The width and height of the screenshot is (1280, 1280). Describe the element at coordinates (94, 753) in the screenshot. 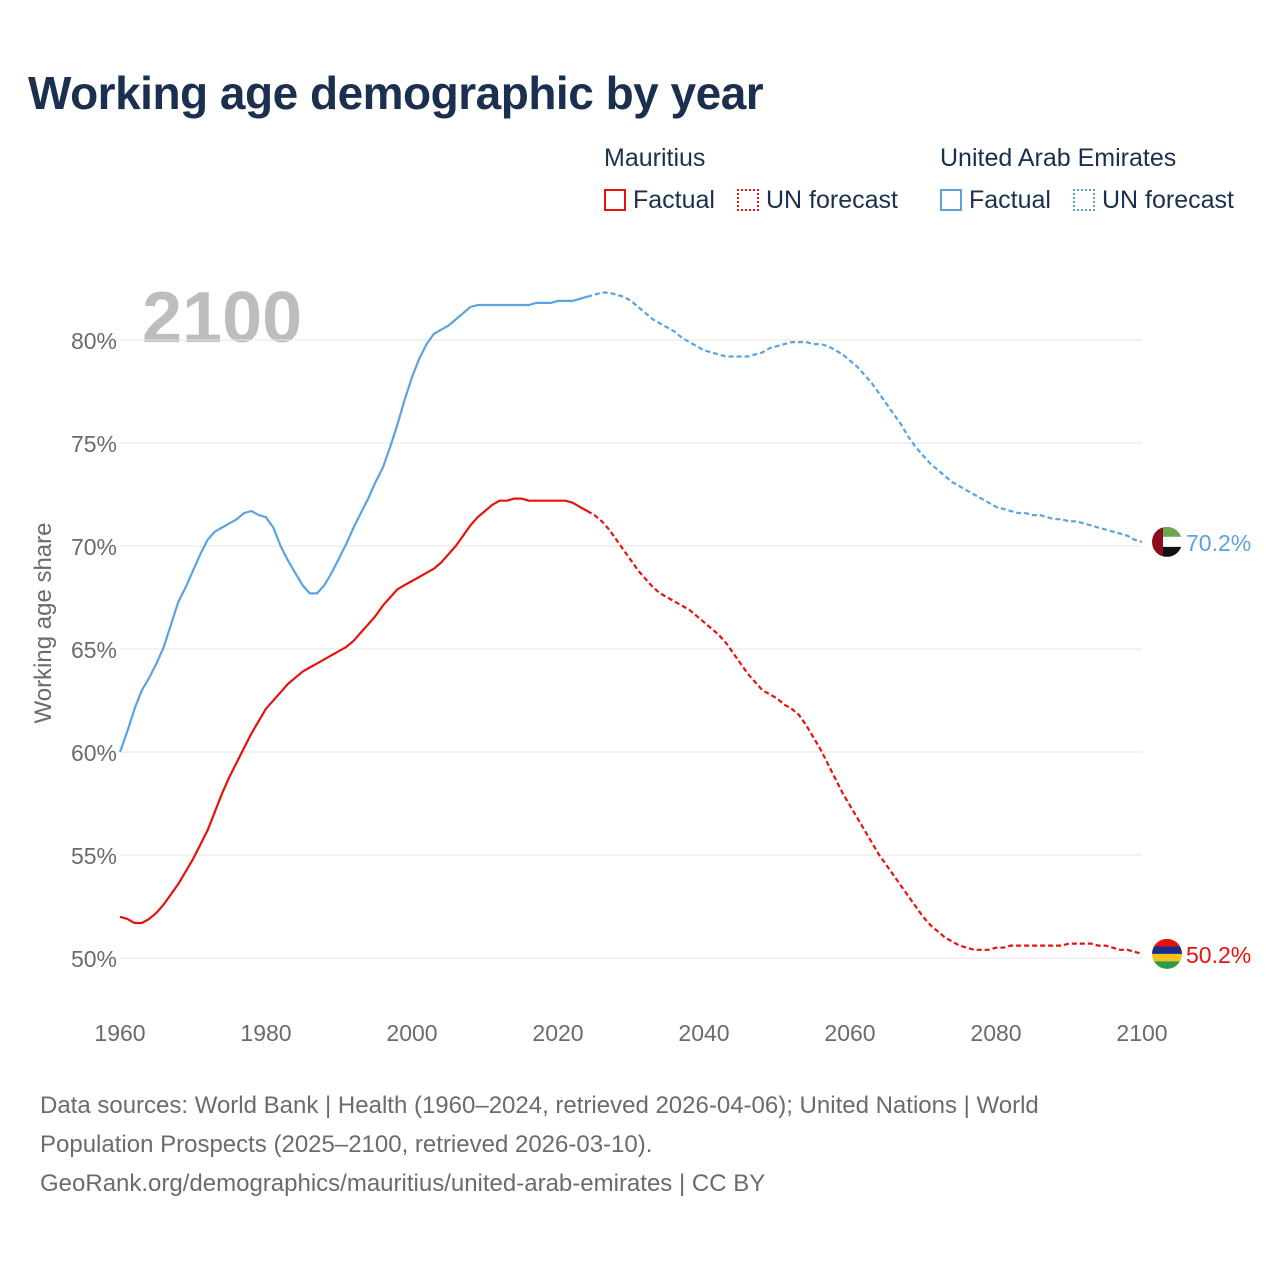

I see `y-tick-label: 60%` at that location.